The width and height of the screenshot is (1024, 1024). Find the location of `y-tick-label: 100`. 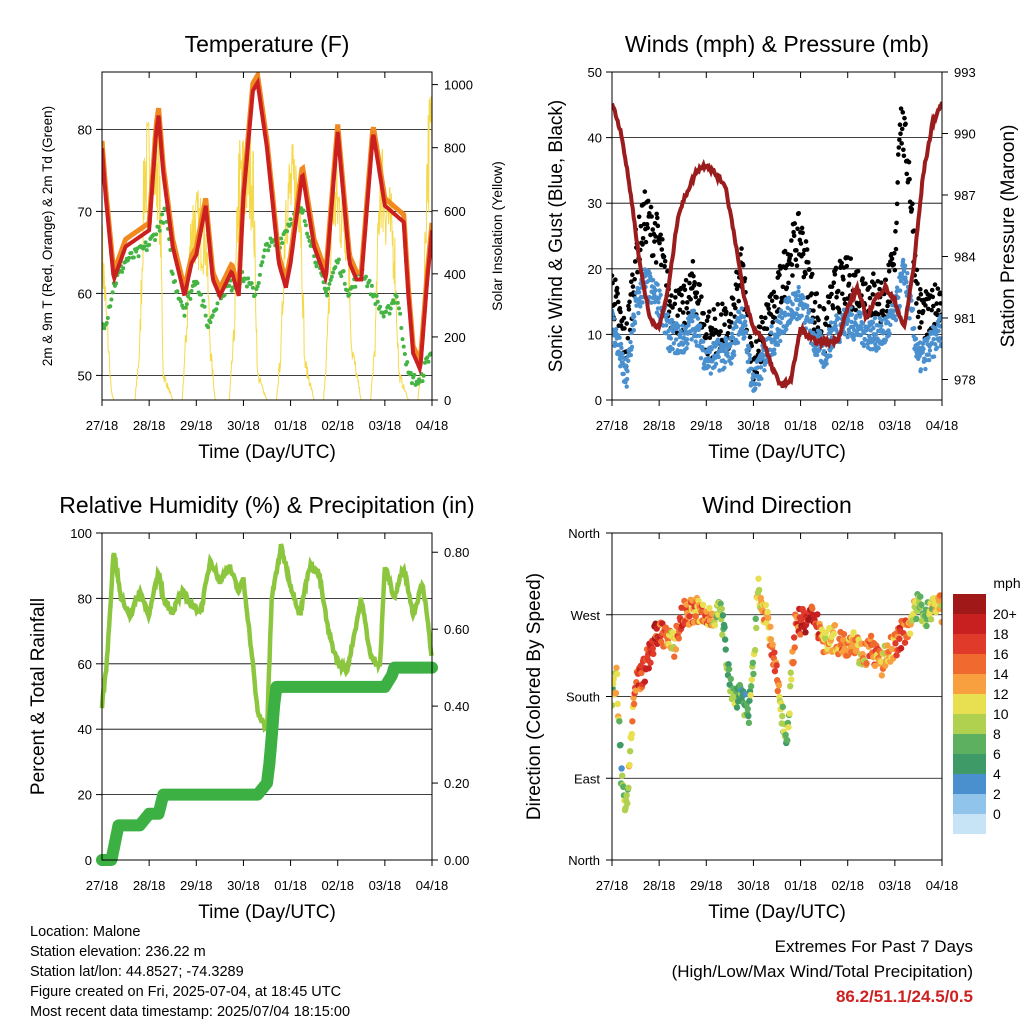

y-tick-label: 100 is located at coordinates (81, 533).